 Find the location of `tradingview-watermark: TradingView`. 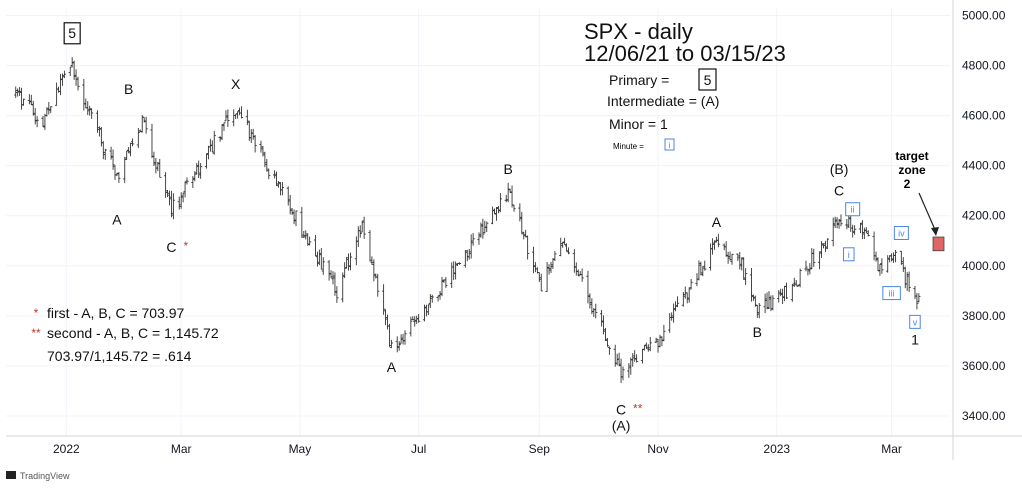

tradingview-watermark: TradingView is located at coordinates (38, 476).